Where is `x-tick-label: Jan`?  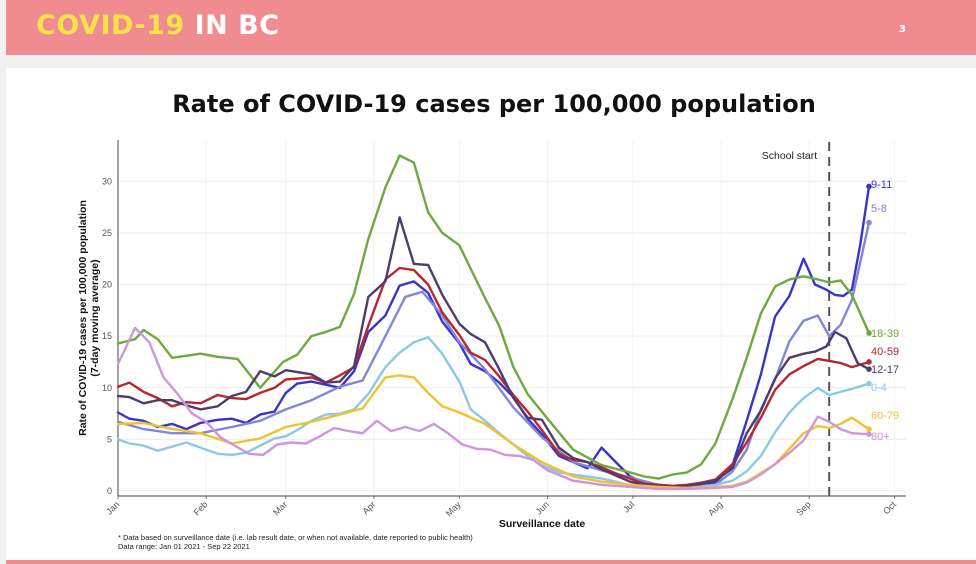
x-tick-label: Jan is located at coordinates (112, 507).